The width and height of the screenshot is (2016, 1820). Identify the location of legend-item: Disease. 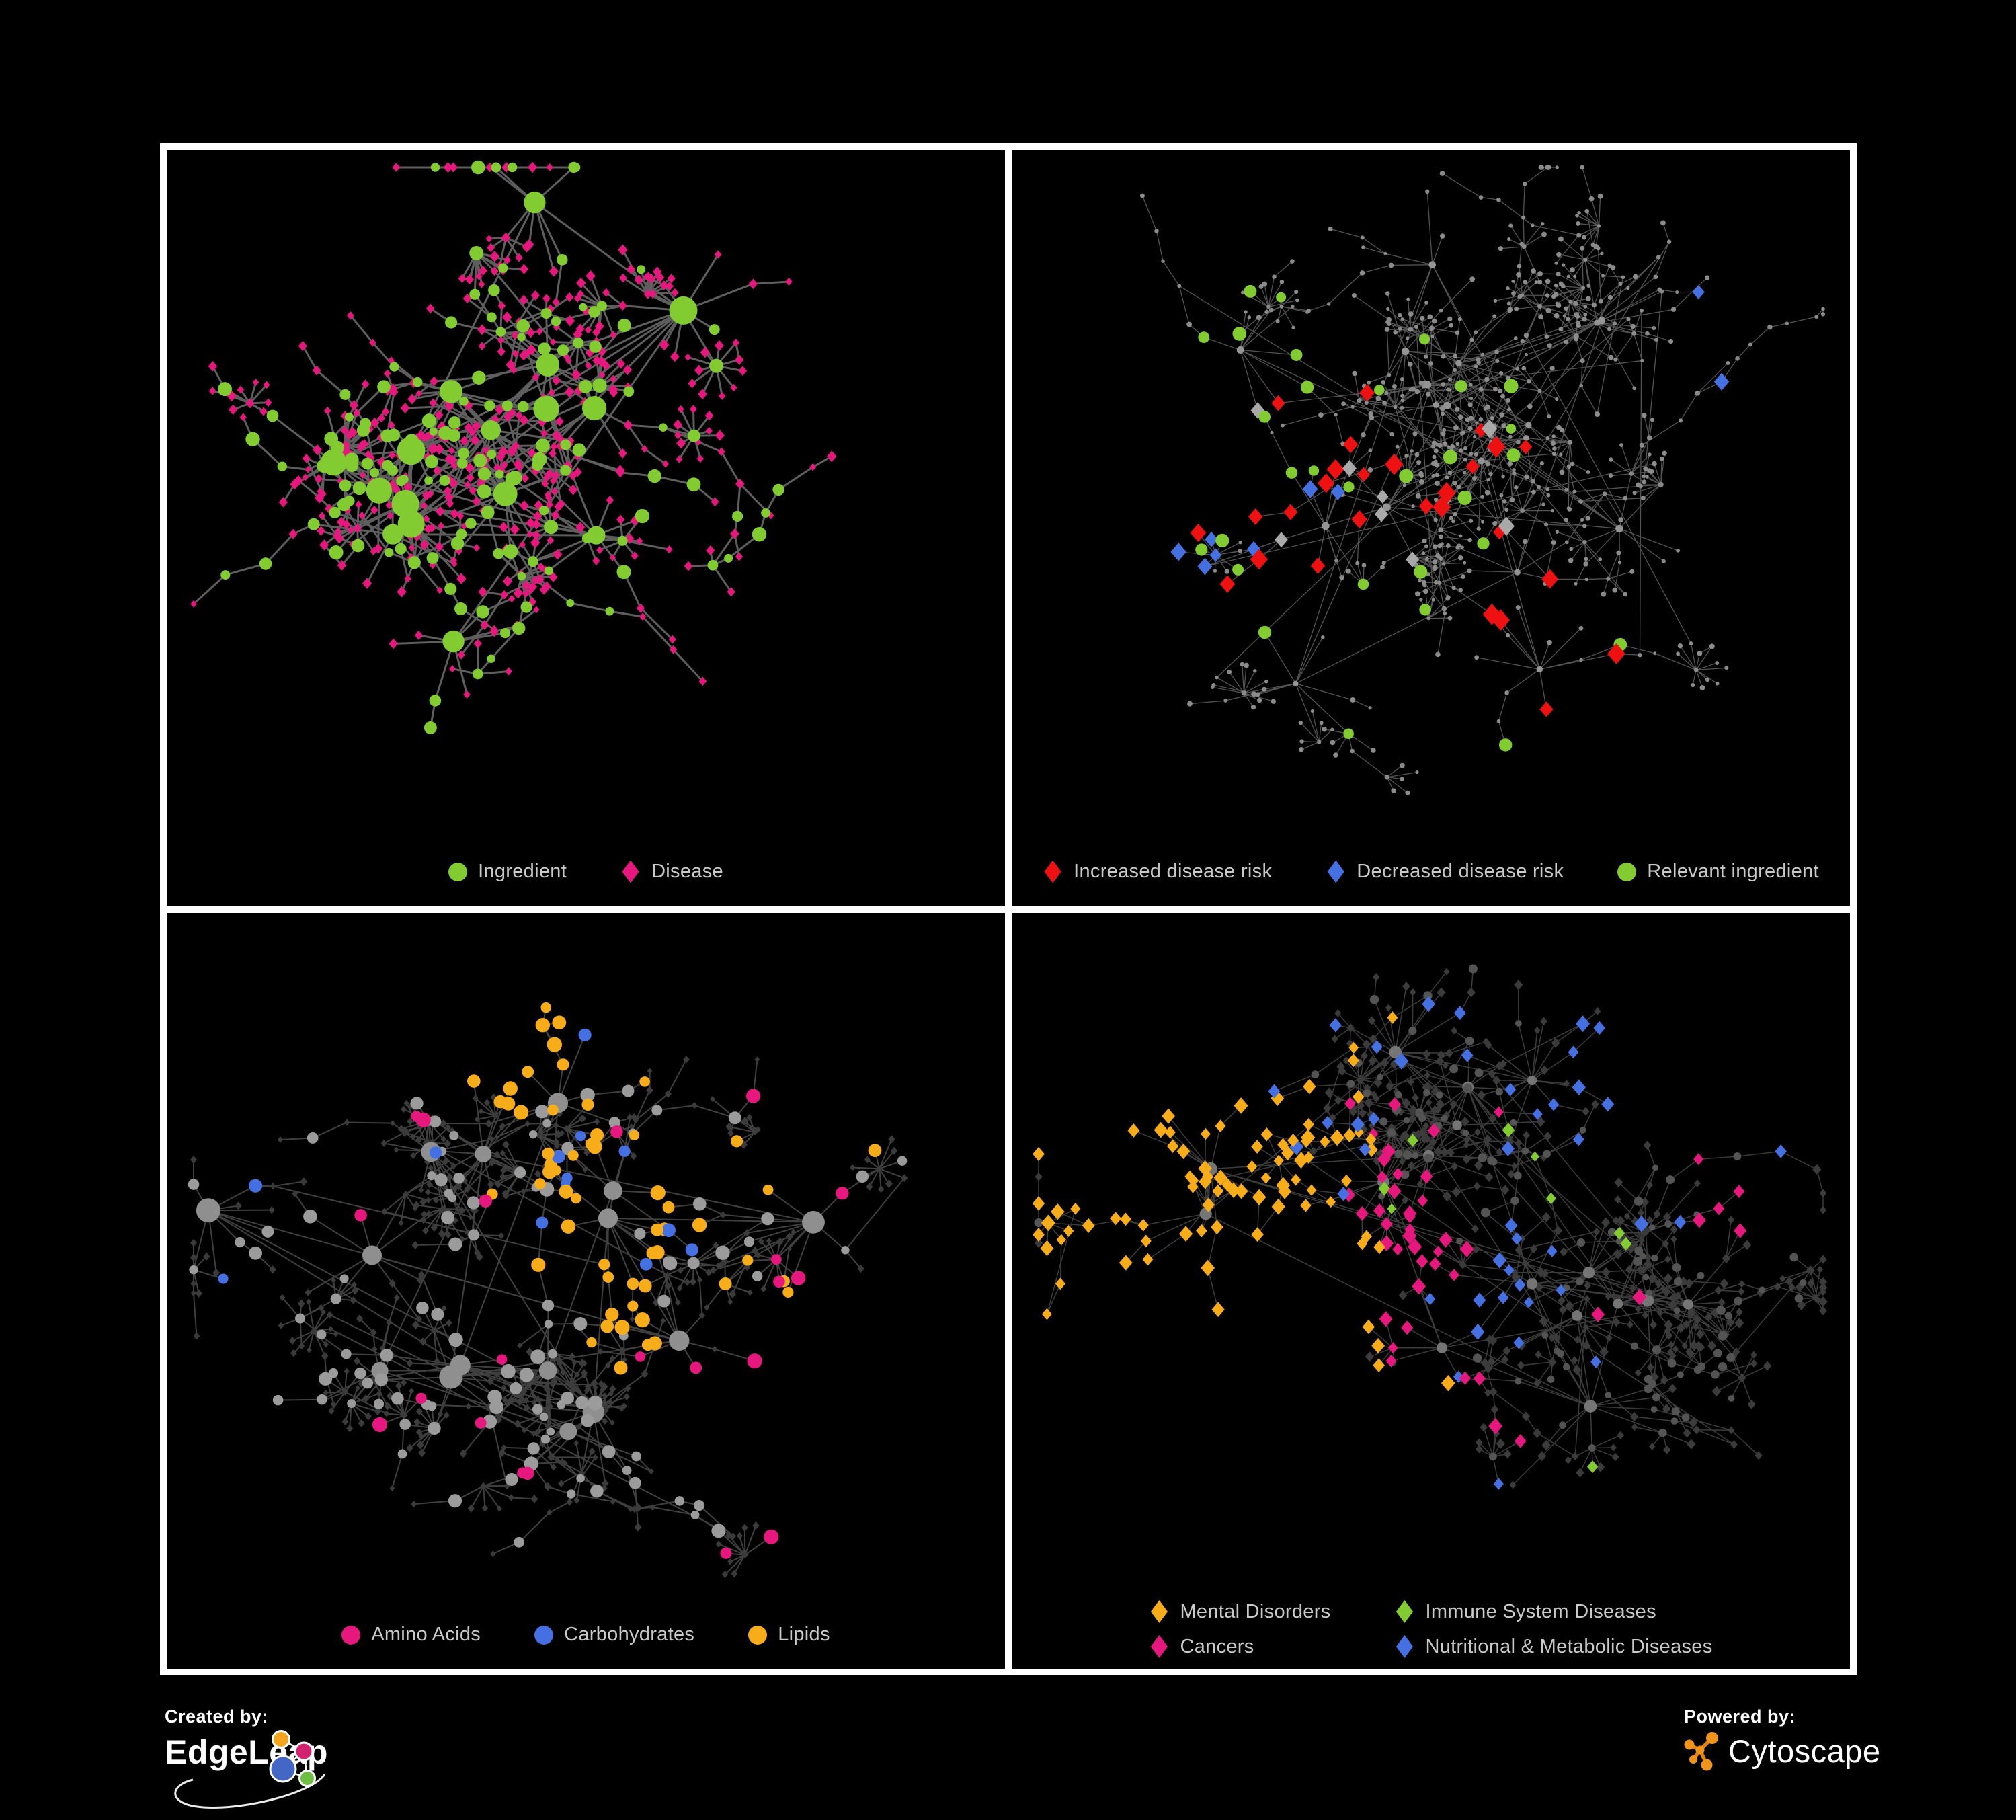
(671, 871).